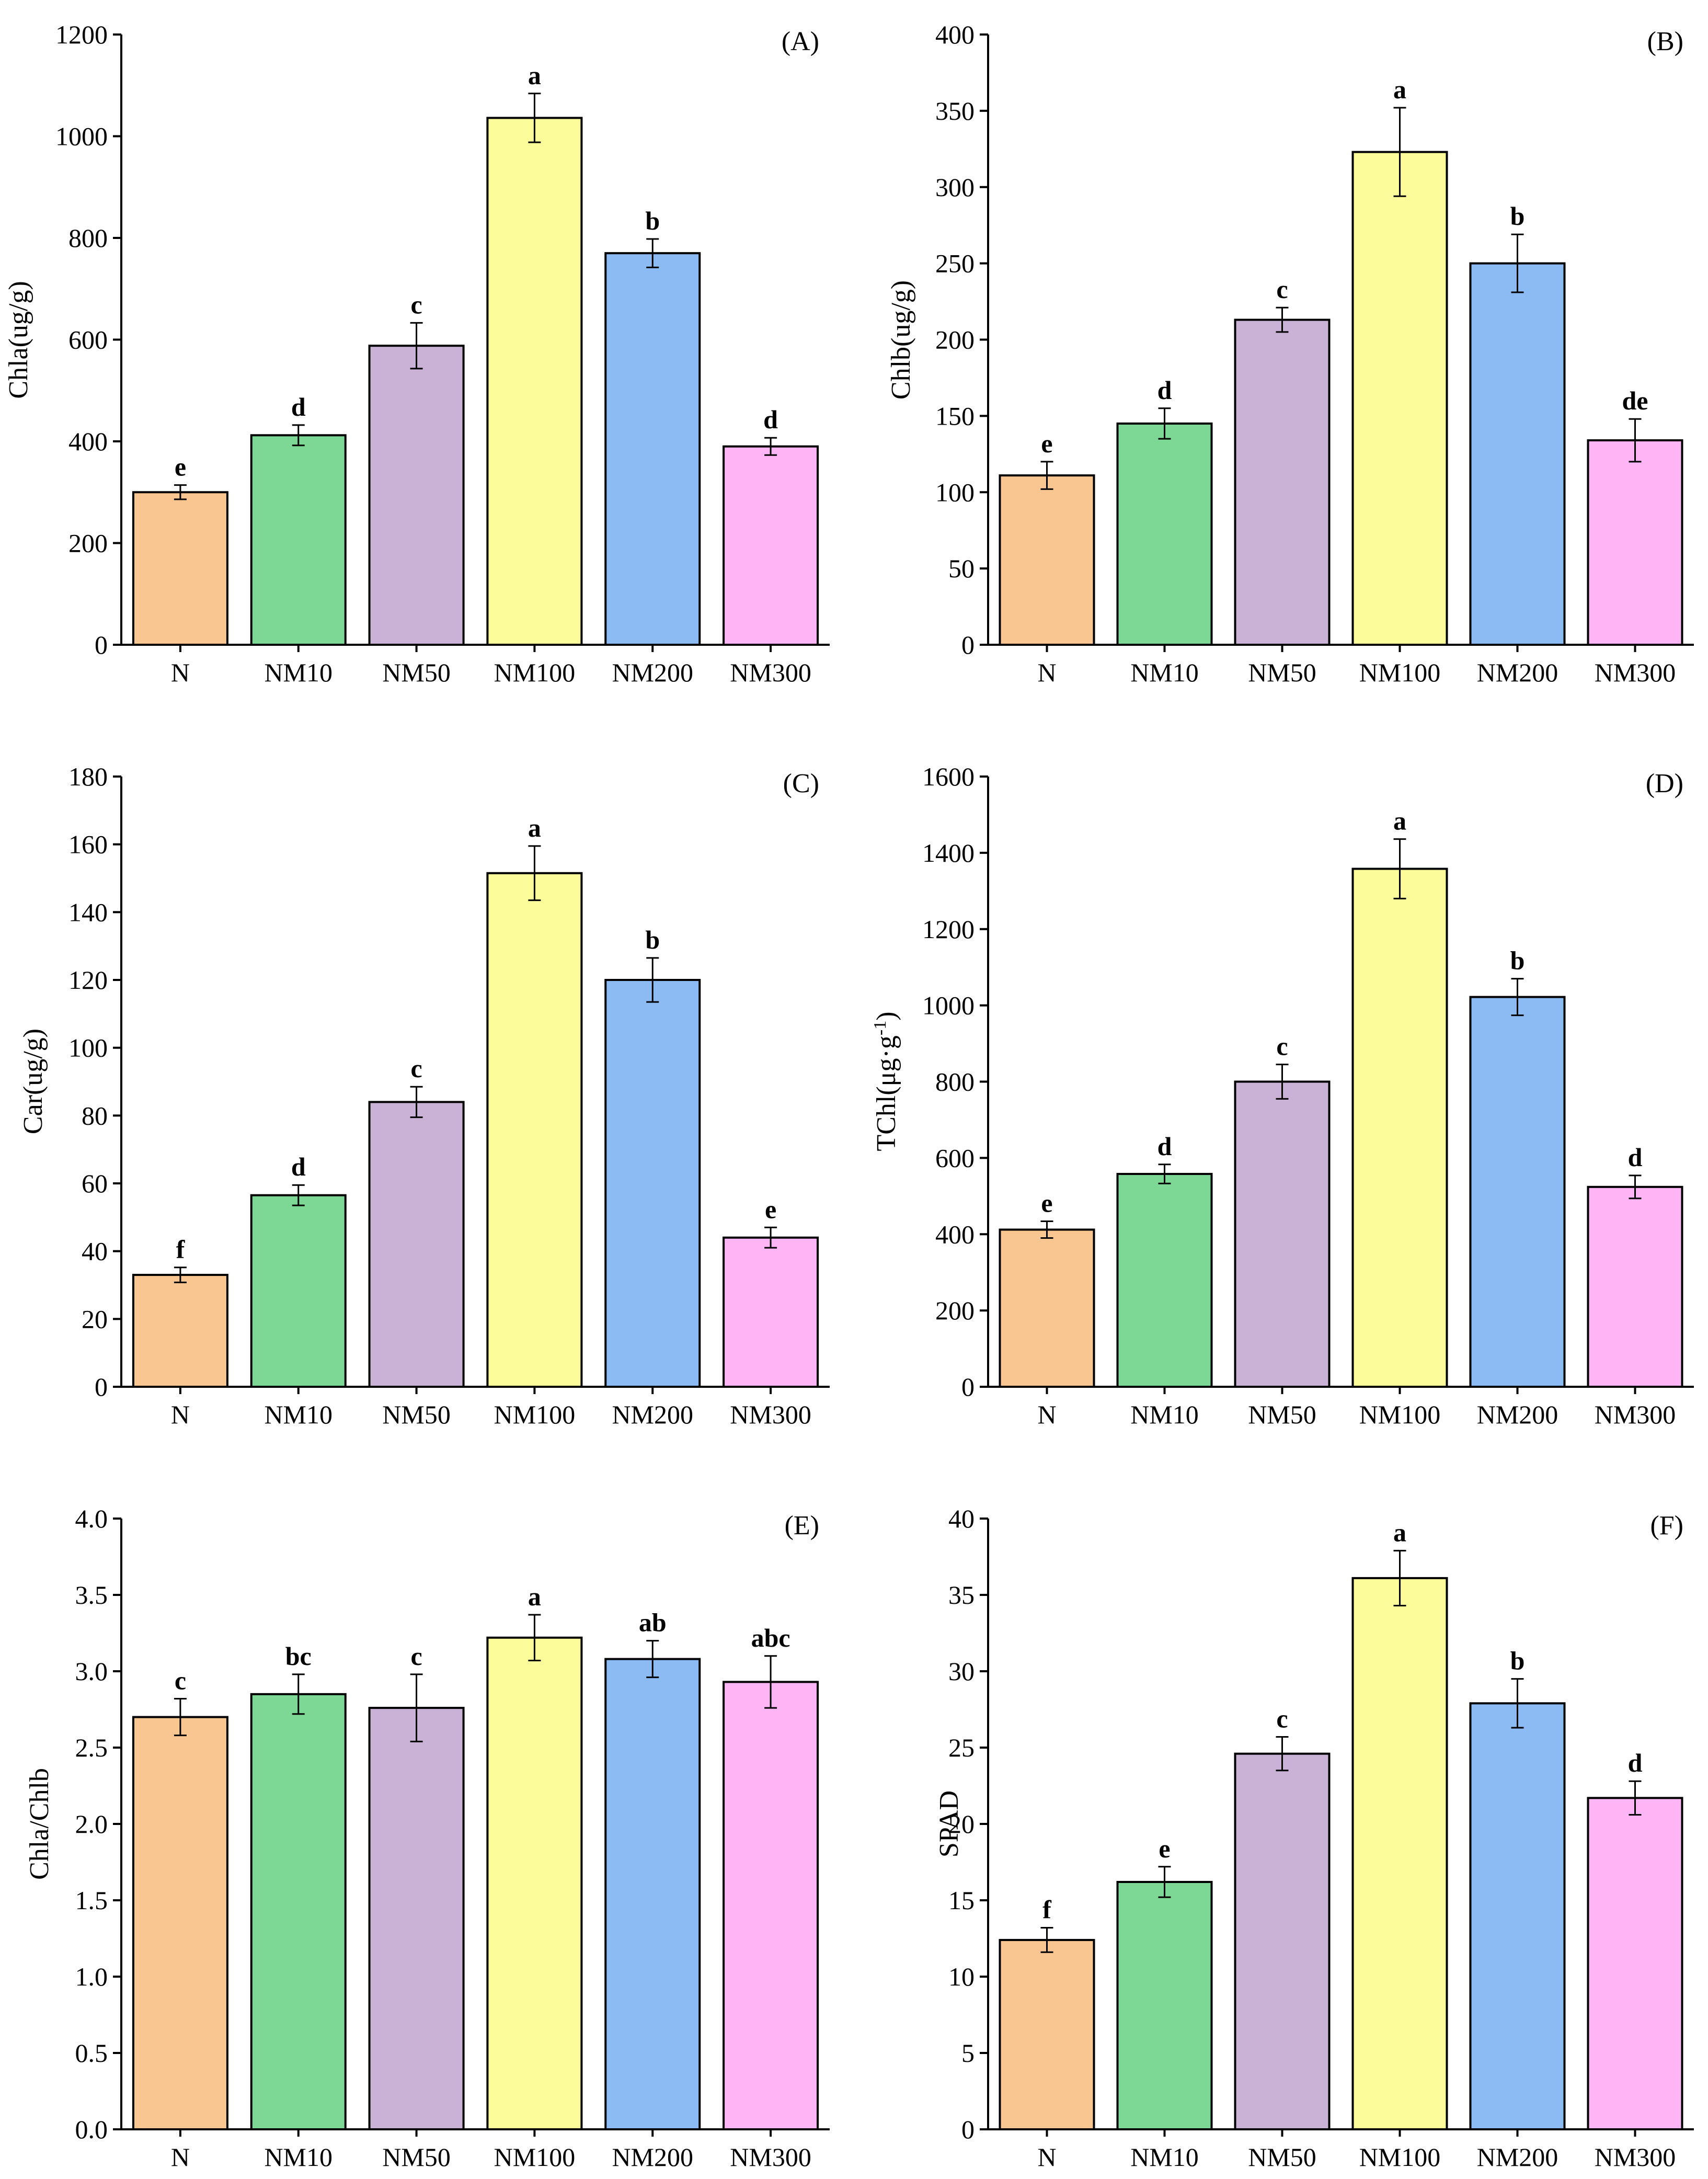  I want to click on y-axis-title-main: TChl(μg·g, so click(887, 1093).